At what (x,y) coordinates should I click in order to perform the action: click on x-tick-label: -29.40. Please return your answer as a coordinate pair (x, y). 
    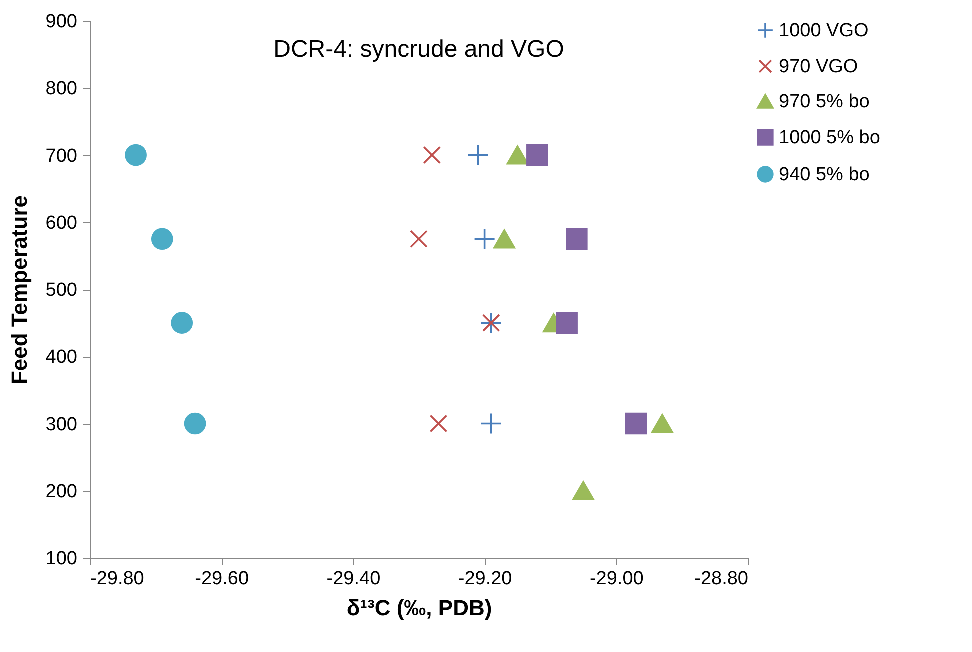
    Looking at the image, I should click on (353, 579).